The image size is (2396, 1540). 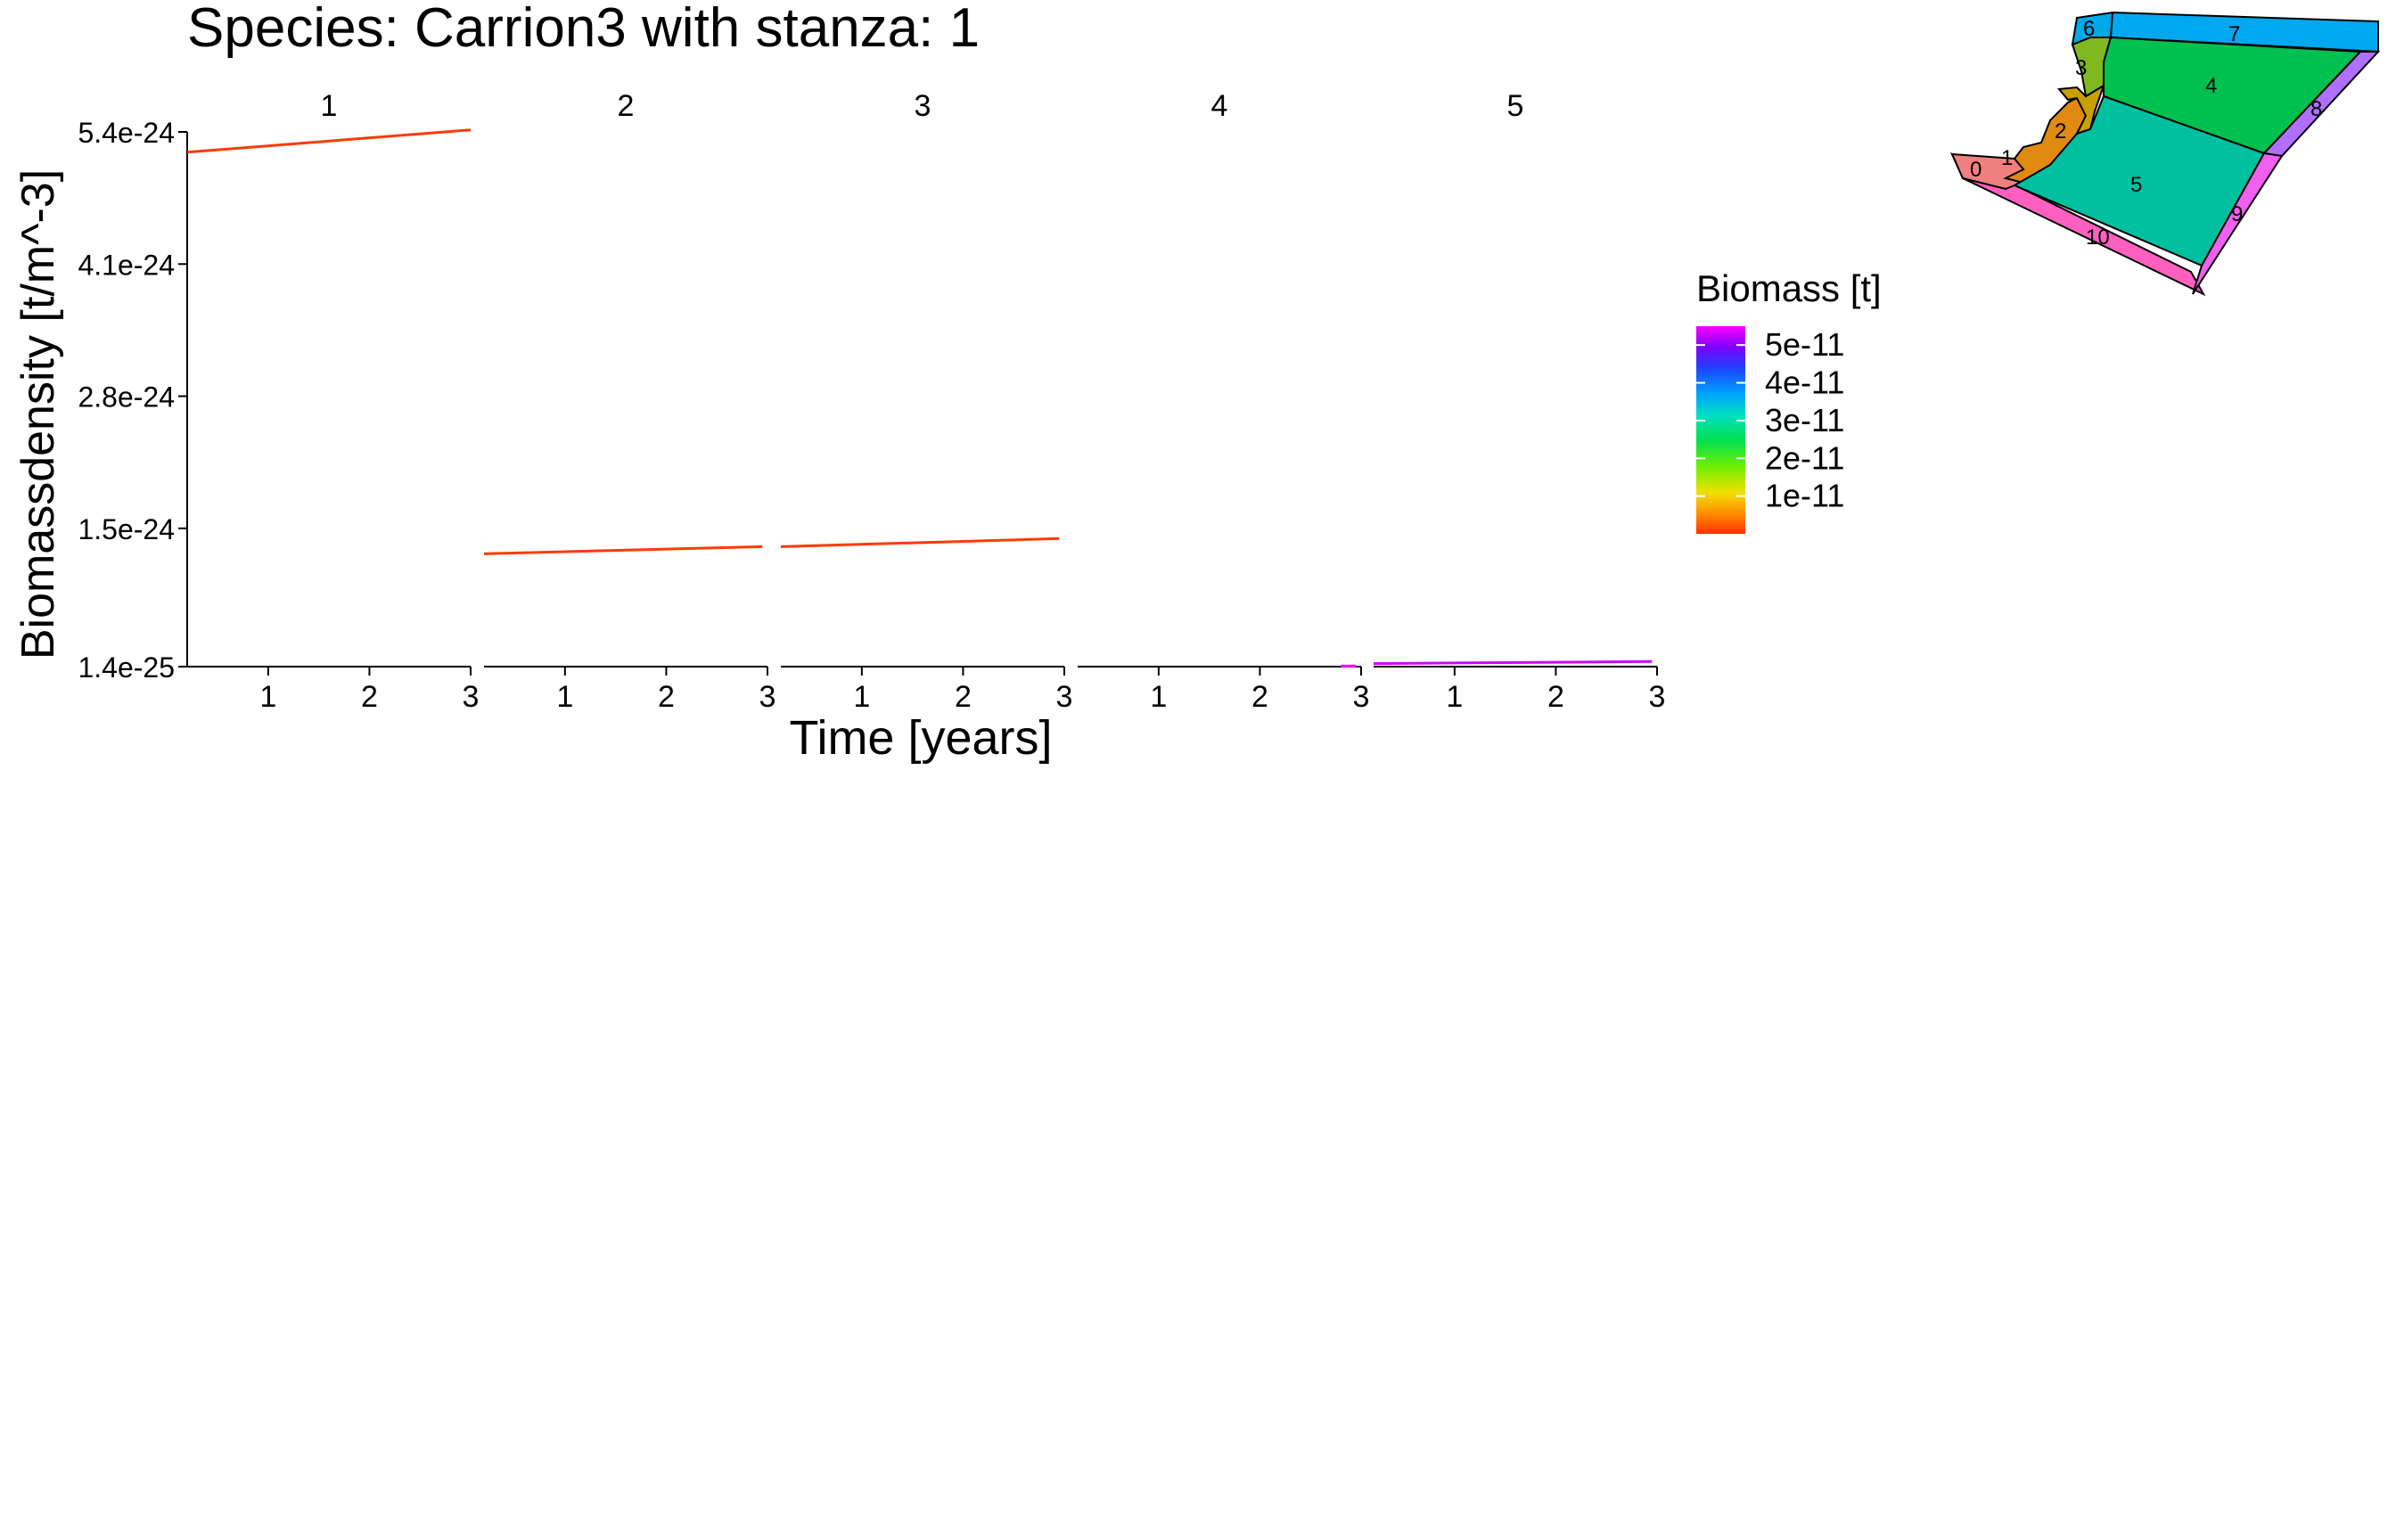 What do you see at coordinates (2081, 68) in the screenshot?
I see `map-label-3: 3` at bounding box center [2081, 68].